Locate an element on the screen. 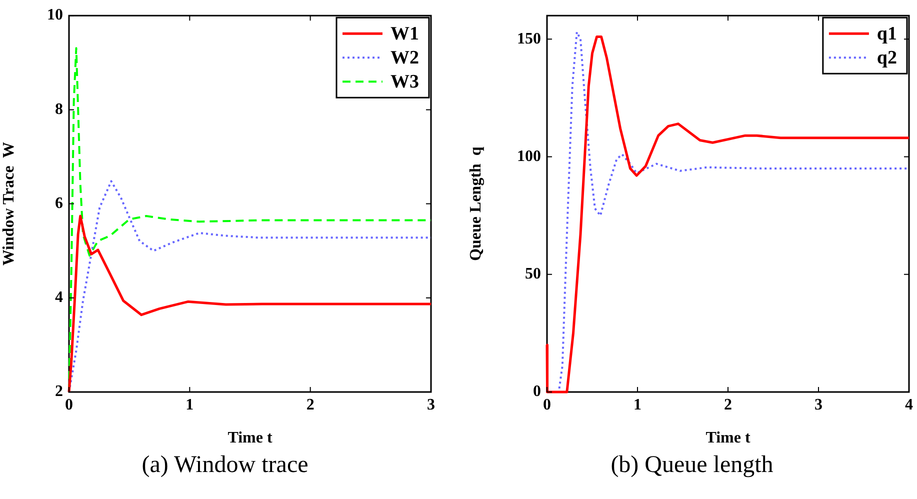 The height and width of the screenshot is (499, 917). legend-label: W3 is located at coordinates (404, 82).